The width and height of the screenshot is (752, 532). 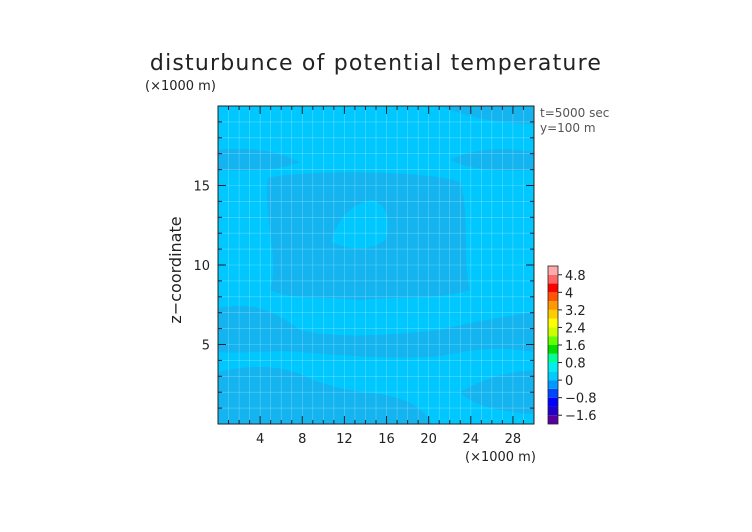 I want to click on colorbar-tick-label: 0.8, so click(x=575, y=364).